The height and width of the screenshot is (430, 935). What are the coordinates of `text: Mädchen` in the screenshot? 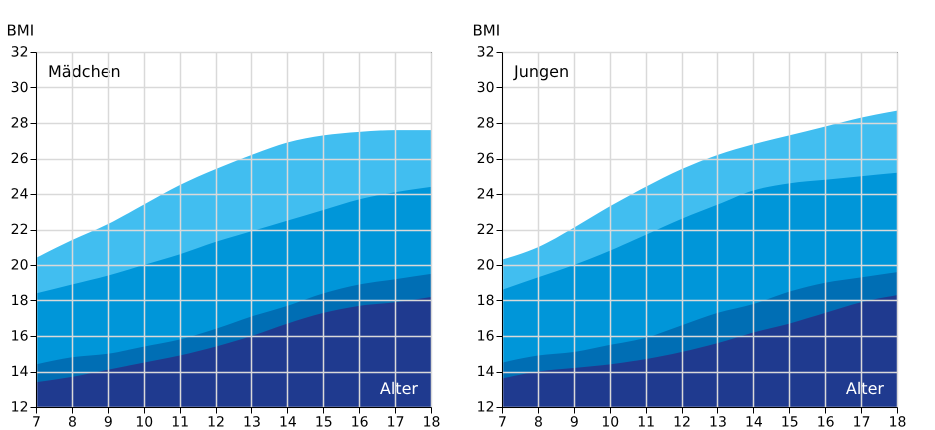 It's located at (84, 71).